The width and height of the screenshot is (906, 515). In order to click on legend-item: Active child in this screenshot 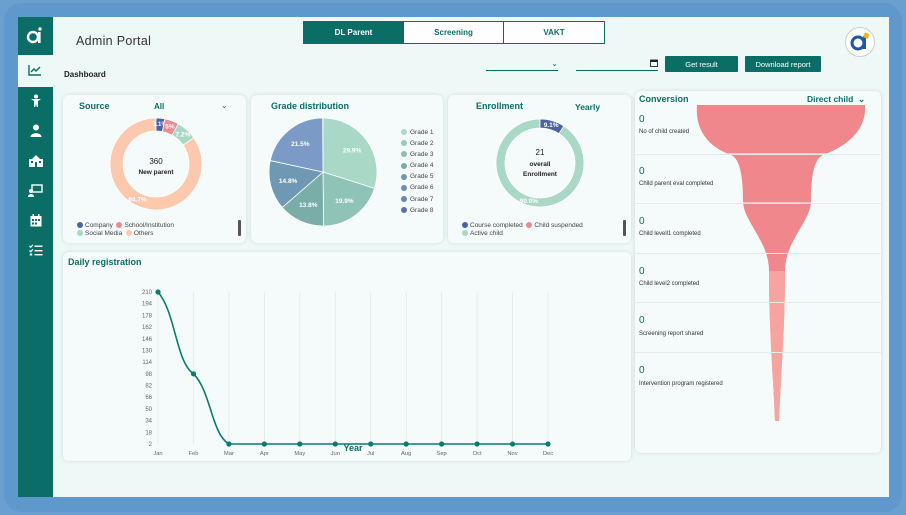, I will do `click(482, 233)`.